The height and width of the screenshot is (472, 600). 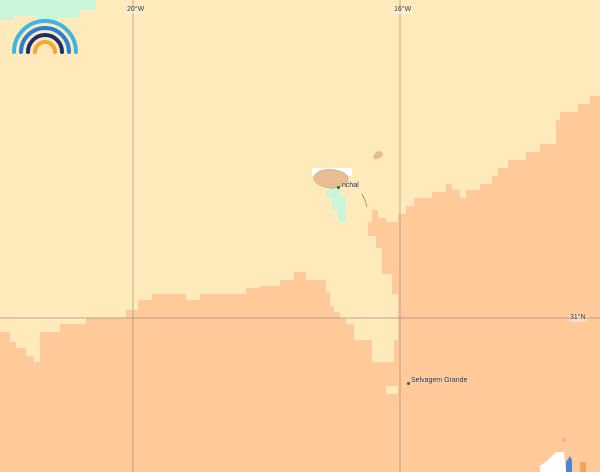 What do you see at coordinates (439, 380) in the screenshot?
I see `selvagem-grande-label: Selvagem Grande` at bounding box center [439, 380].